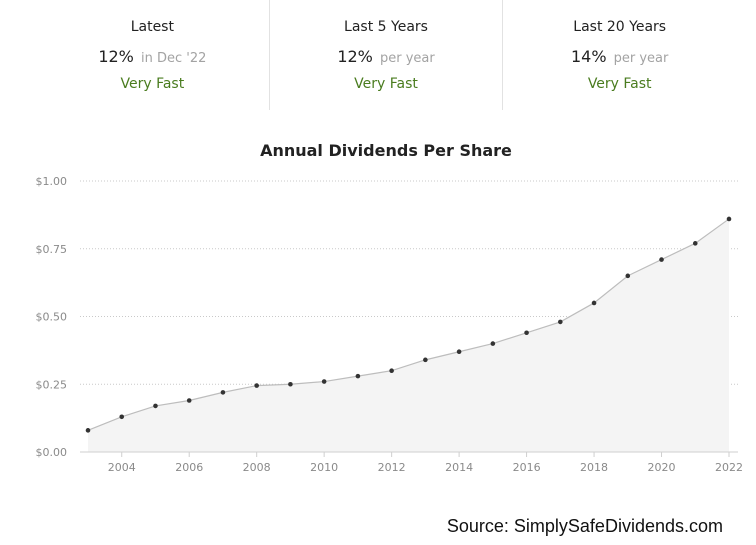 Image resolution: width=756 pixels, height=545 pixels. What do you see at coordinates (620, 27) in the screenshot?
I see `stat-label: Last 20 Years` at bounding box center [620, 27].